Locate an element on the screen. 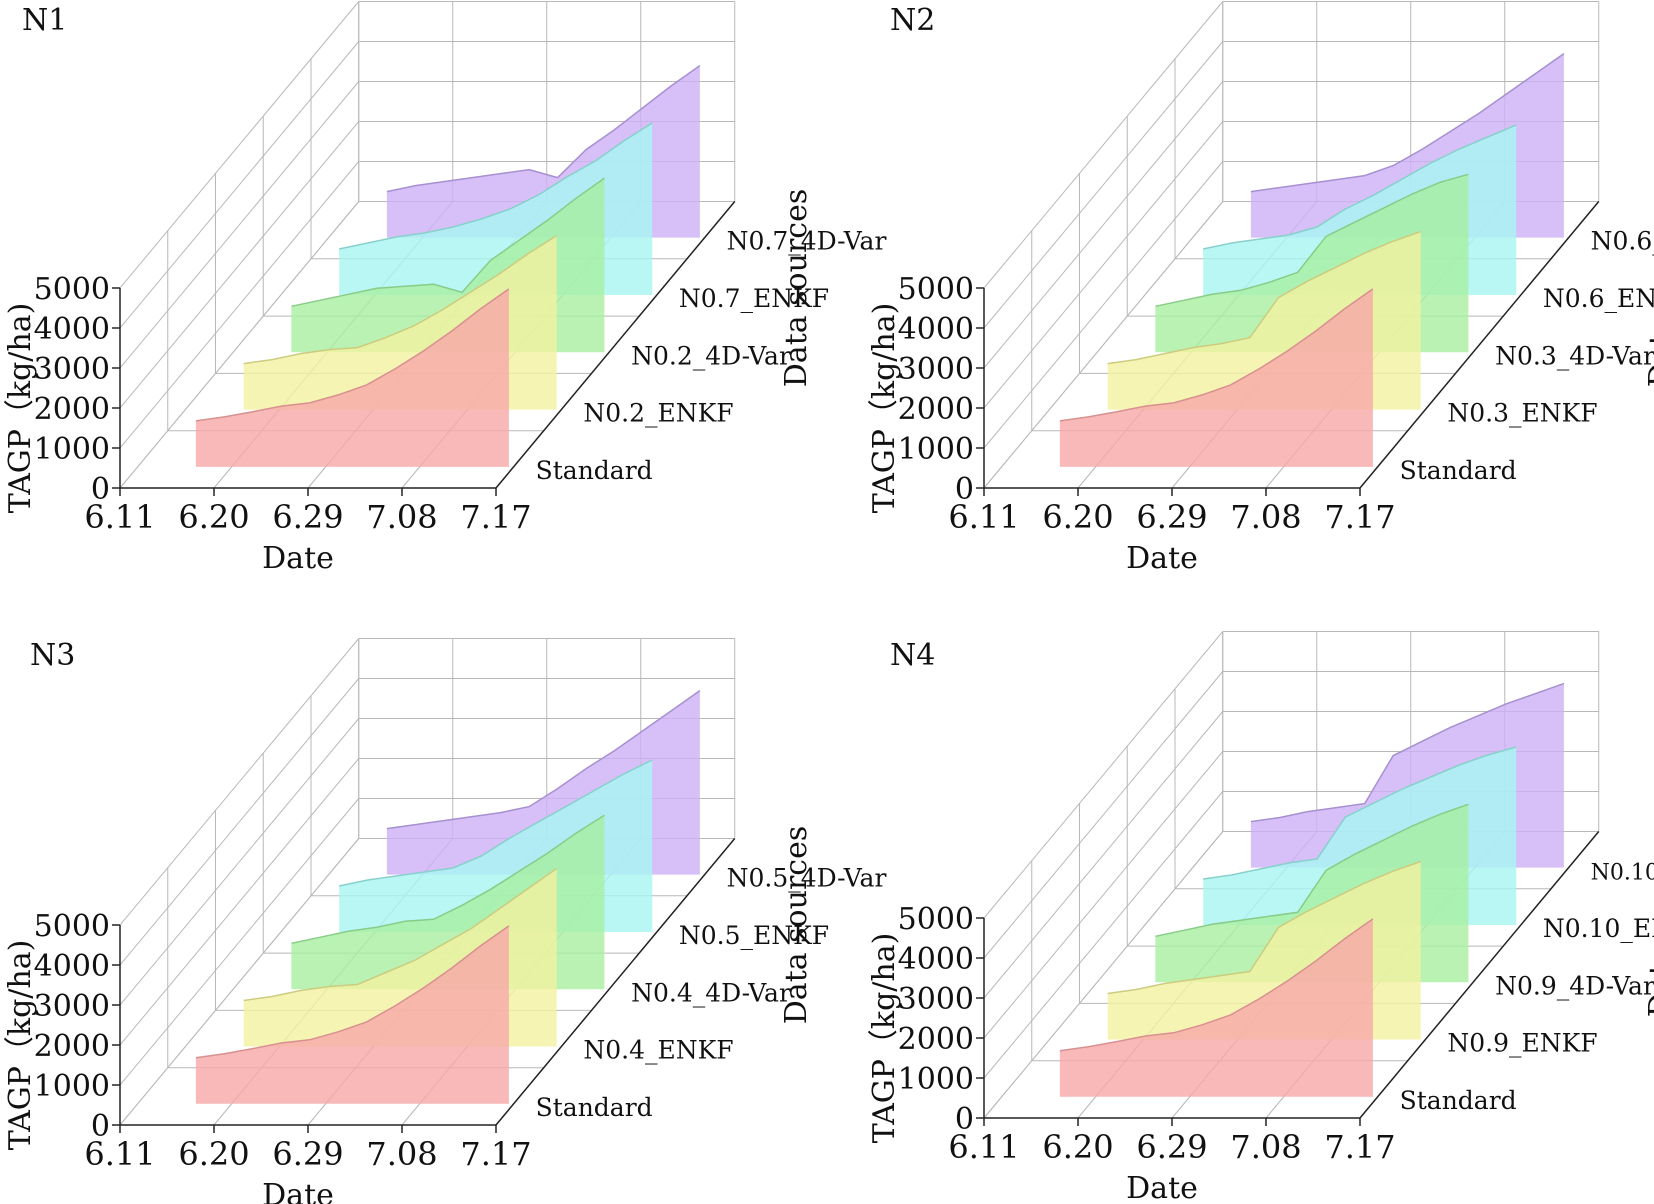 The height and width of the screenshot is (1204, 1654). series-line-NO.9_4D-Var is located at coordinates (1312, 870).